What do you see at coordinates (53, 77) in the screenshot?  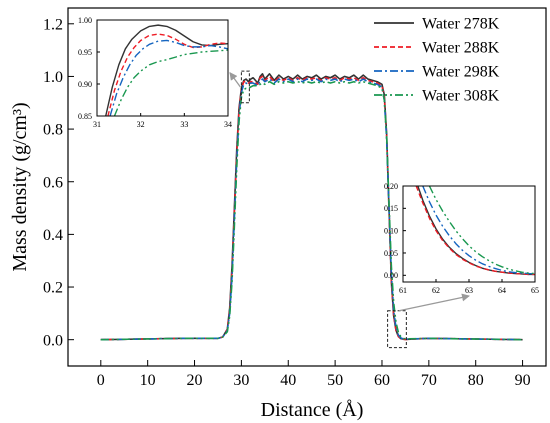 I see `main-y-tick-label: 1.0` at bounding box center [53, 77].